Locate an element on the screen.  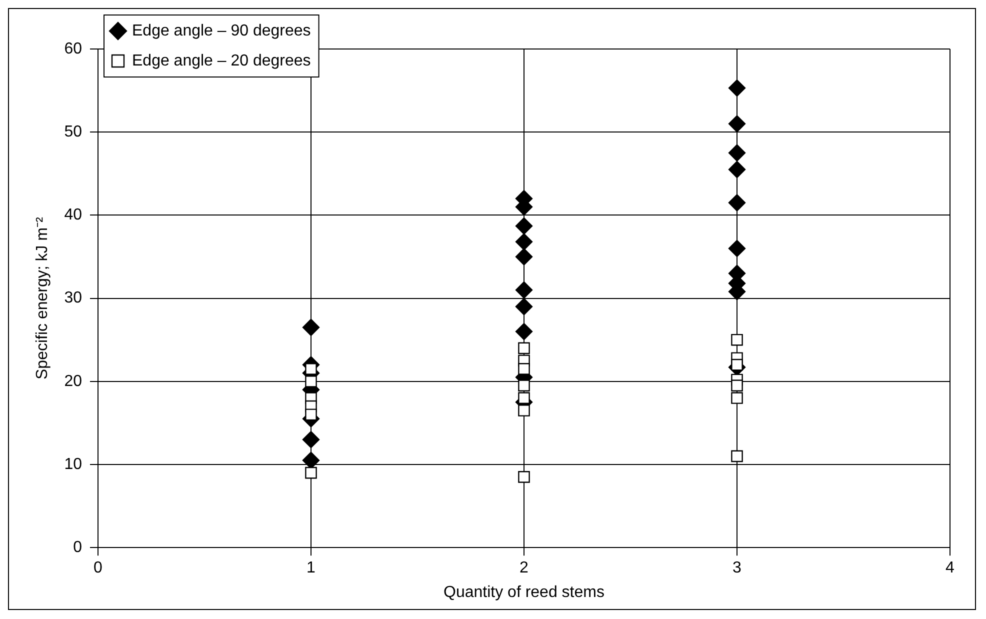
y-tick-label: 50 is located at coordinates (73, 132).